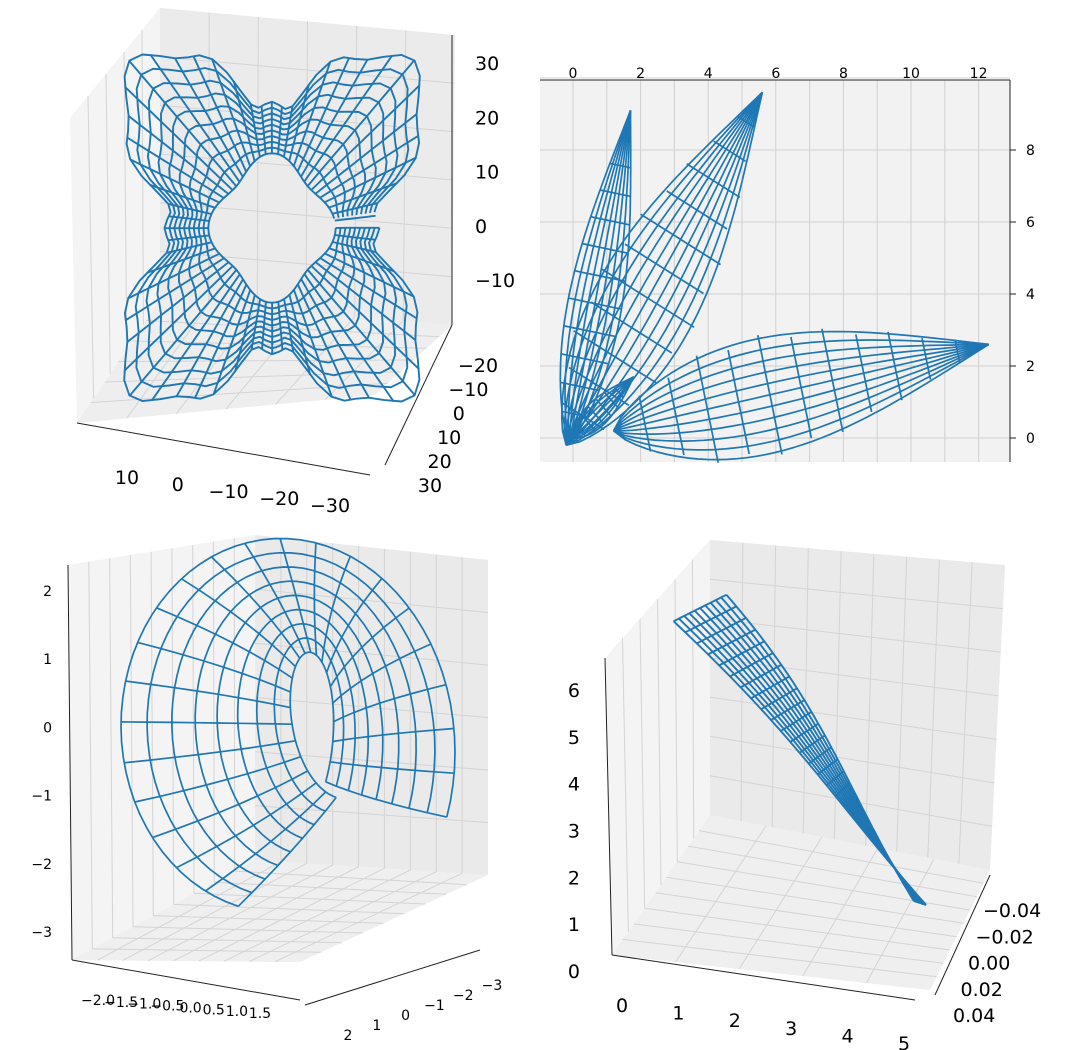 This screenshot has width=1077, height=1050. What do you see at coordinates (997, 963) in the screenshot?
I see `y-axis-tick-labels: −0.04 −0.02 0.00 0.02 0.04` at bounding box center [997, 963].